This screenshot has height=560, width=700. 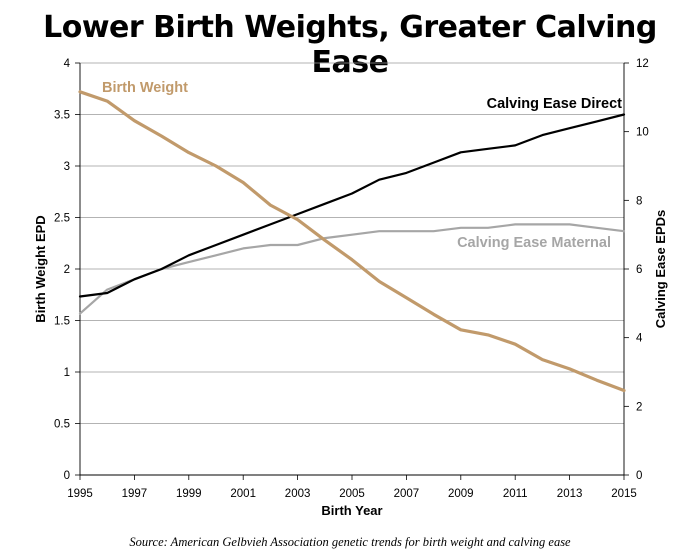 What do you see at coordinates (80, 494) in the screenshot?
I see `x-tick-label: 1995` at bounding box center [80, 494].